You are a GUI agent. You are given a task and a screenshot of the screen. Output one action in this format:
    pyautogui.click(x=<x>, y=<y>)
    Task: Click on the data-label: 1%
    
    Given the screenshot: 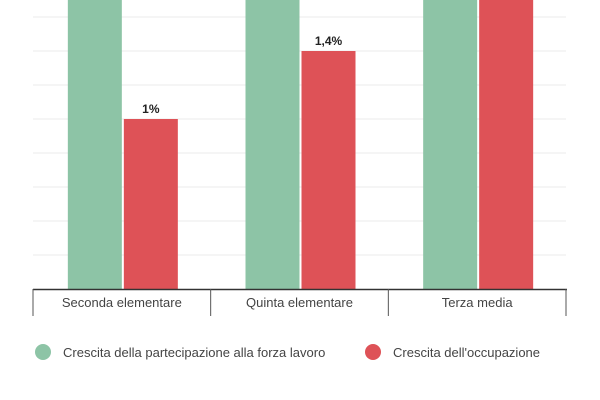 What is the action you would take?
    pyautogui.click(x=151, y=109)
    